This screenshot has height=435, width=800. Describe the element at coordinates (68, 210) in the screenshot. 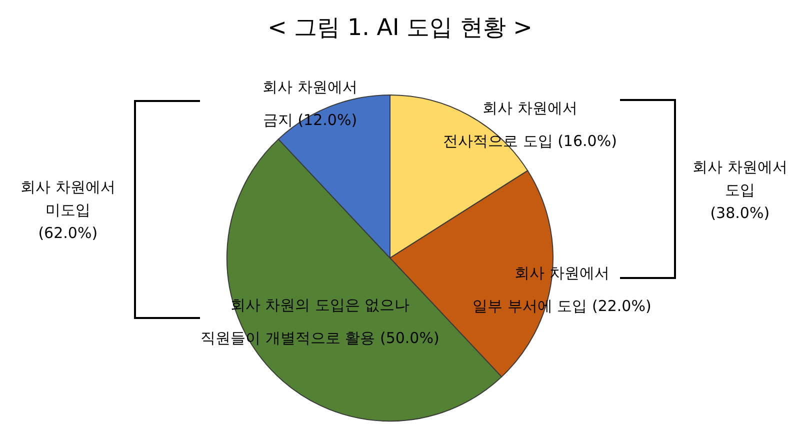

I see `text: 회사 차원에서 미도입 (62.0%)` at that location.